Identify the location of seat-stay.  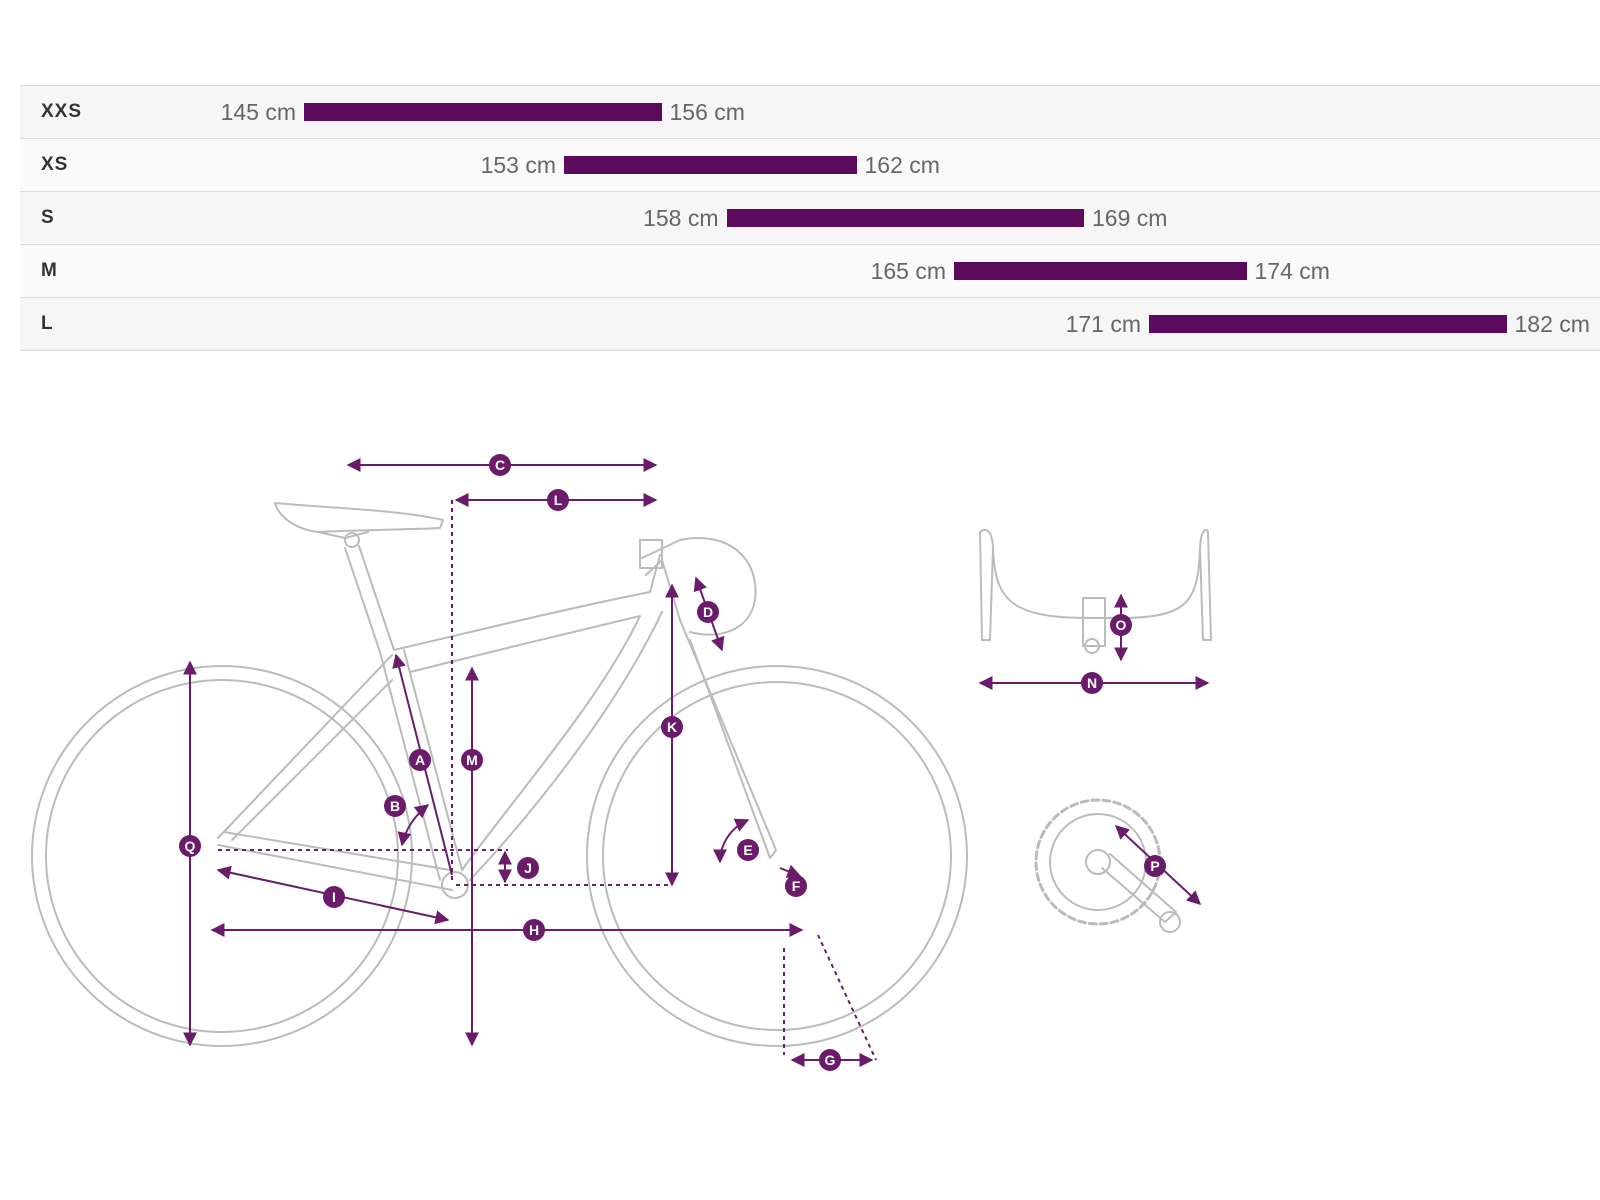
(305, 747).